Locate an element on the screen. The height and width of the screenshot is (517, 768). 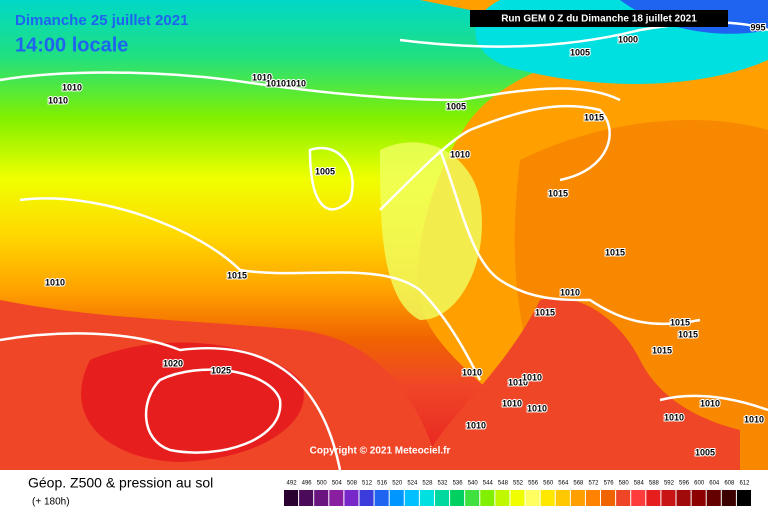
scale-label: 512 is located at coordinates (367, 484).